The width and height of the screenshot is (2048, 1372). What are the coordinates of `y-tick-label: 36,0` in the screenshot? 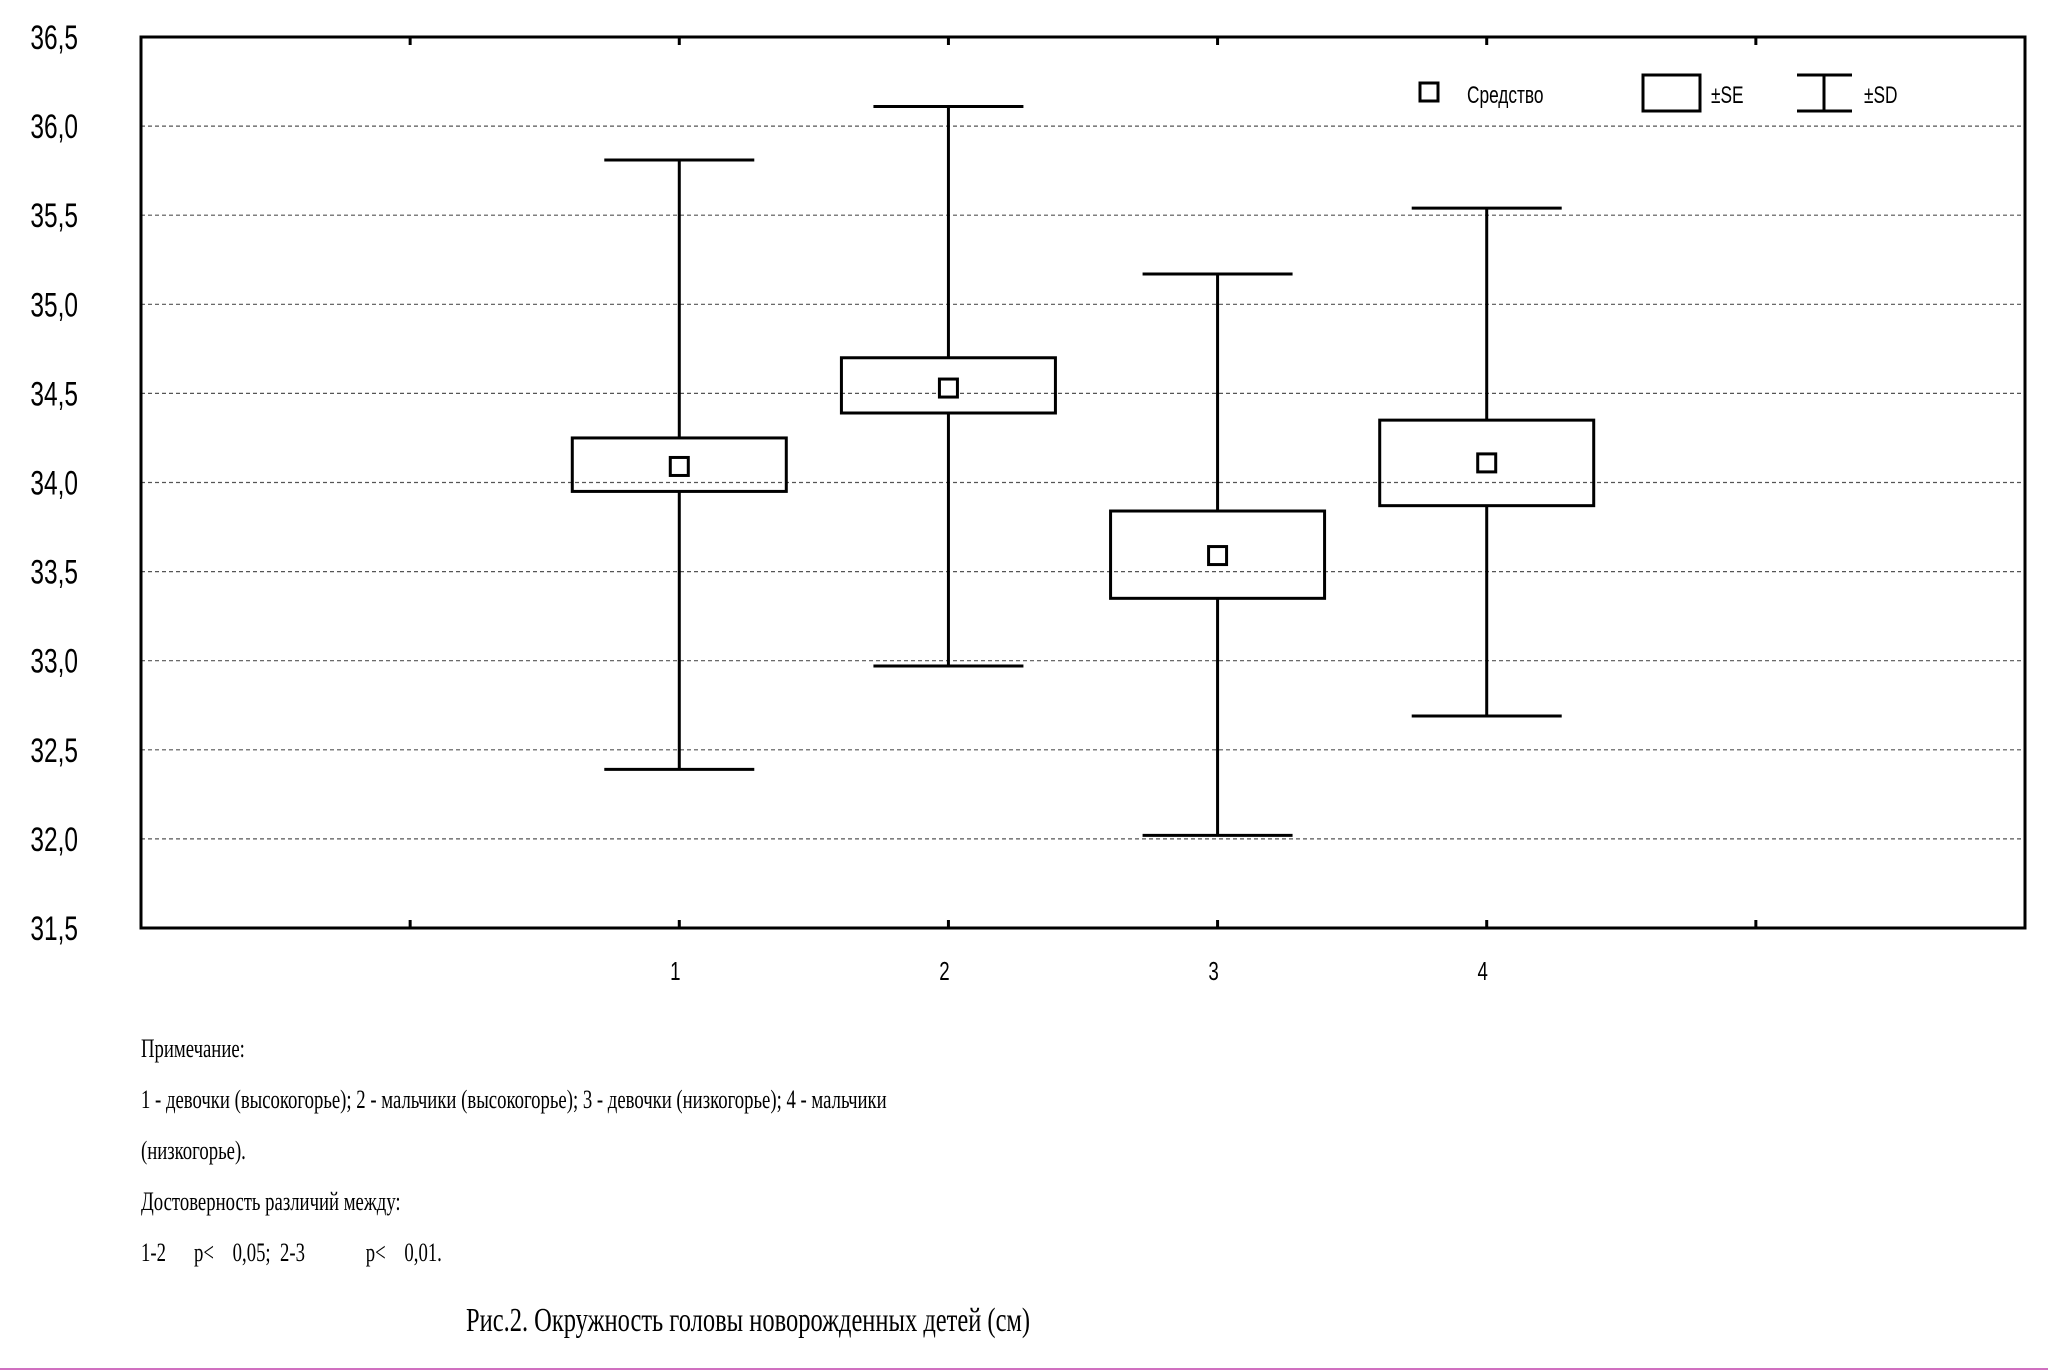 It's located at (54, 127).